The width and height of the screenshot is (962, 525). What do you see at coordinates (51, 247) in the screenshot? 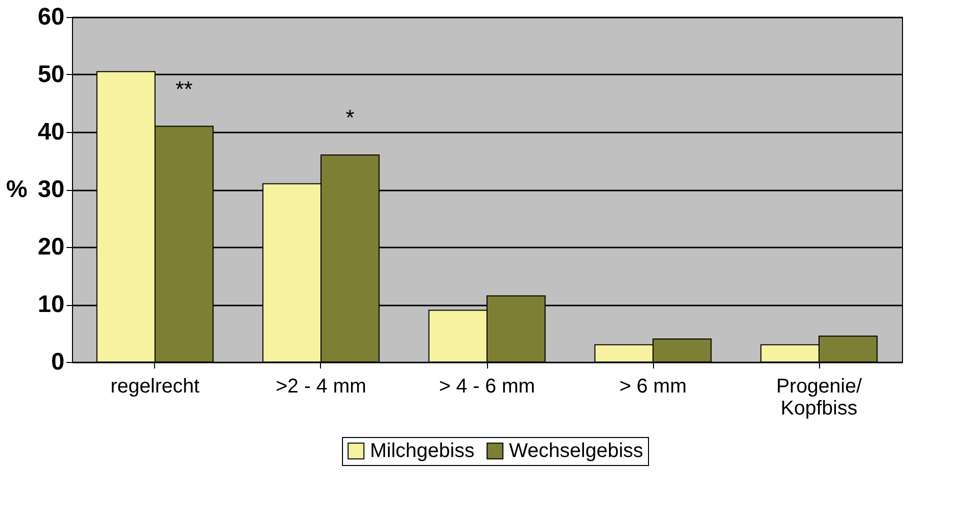
I see `y-tick-label: 20` at bounding box center [51, 247].